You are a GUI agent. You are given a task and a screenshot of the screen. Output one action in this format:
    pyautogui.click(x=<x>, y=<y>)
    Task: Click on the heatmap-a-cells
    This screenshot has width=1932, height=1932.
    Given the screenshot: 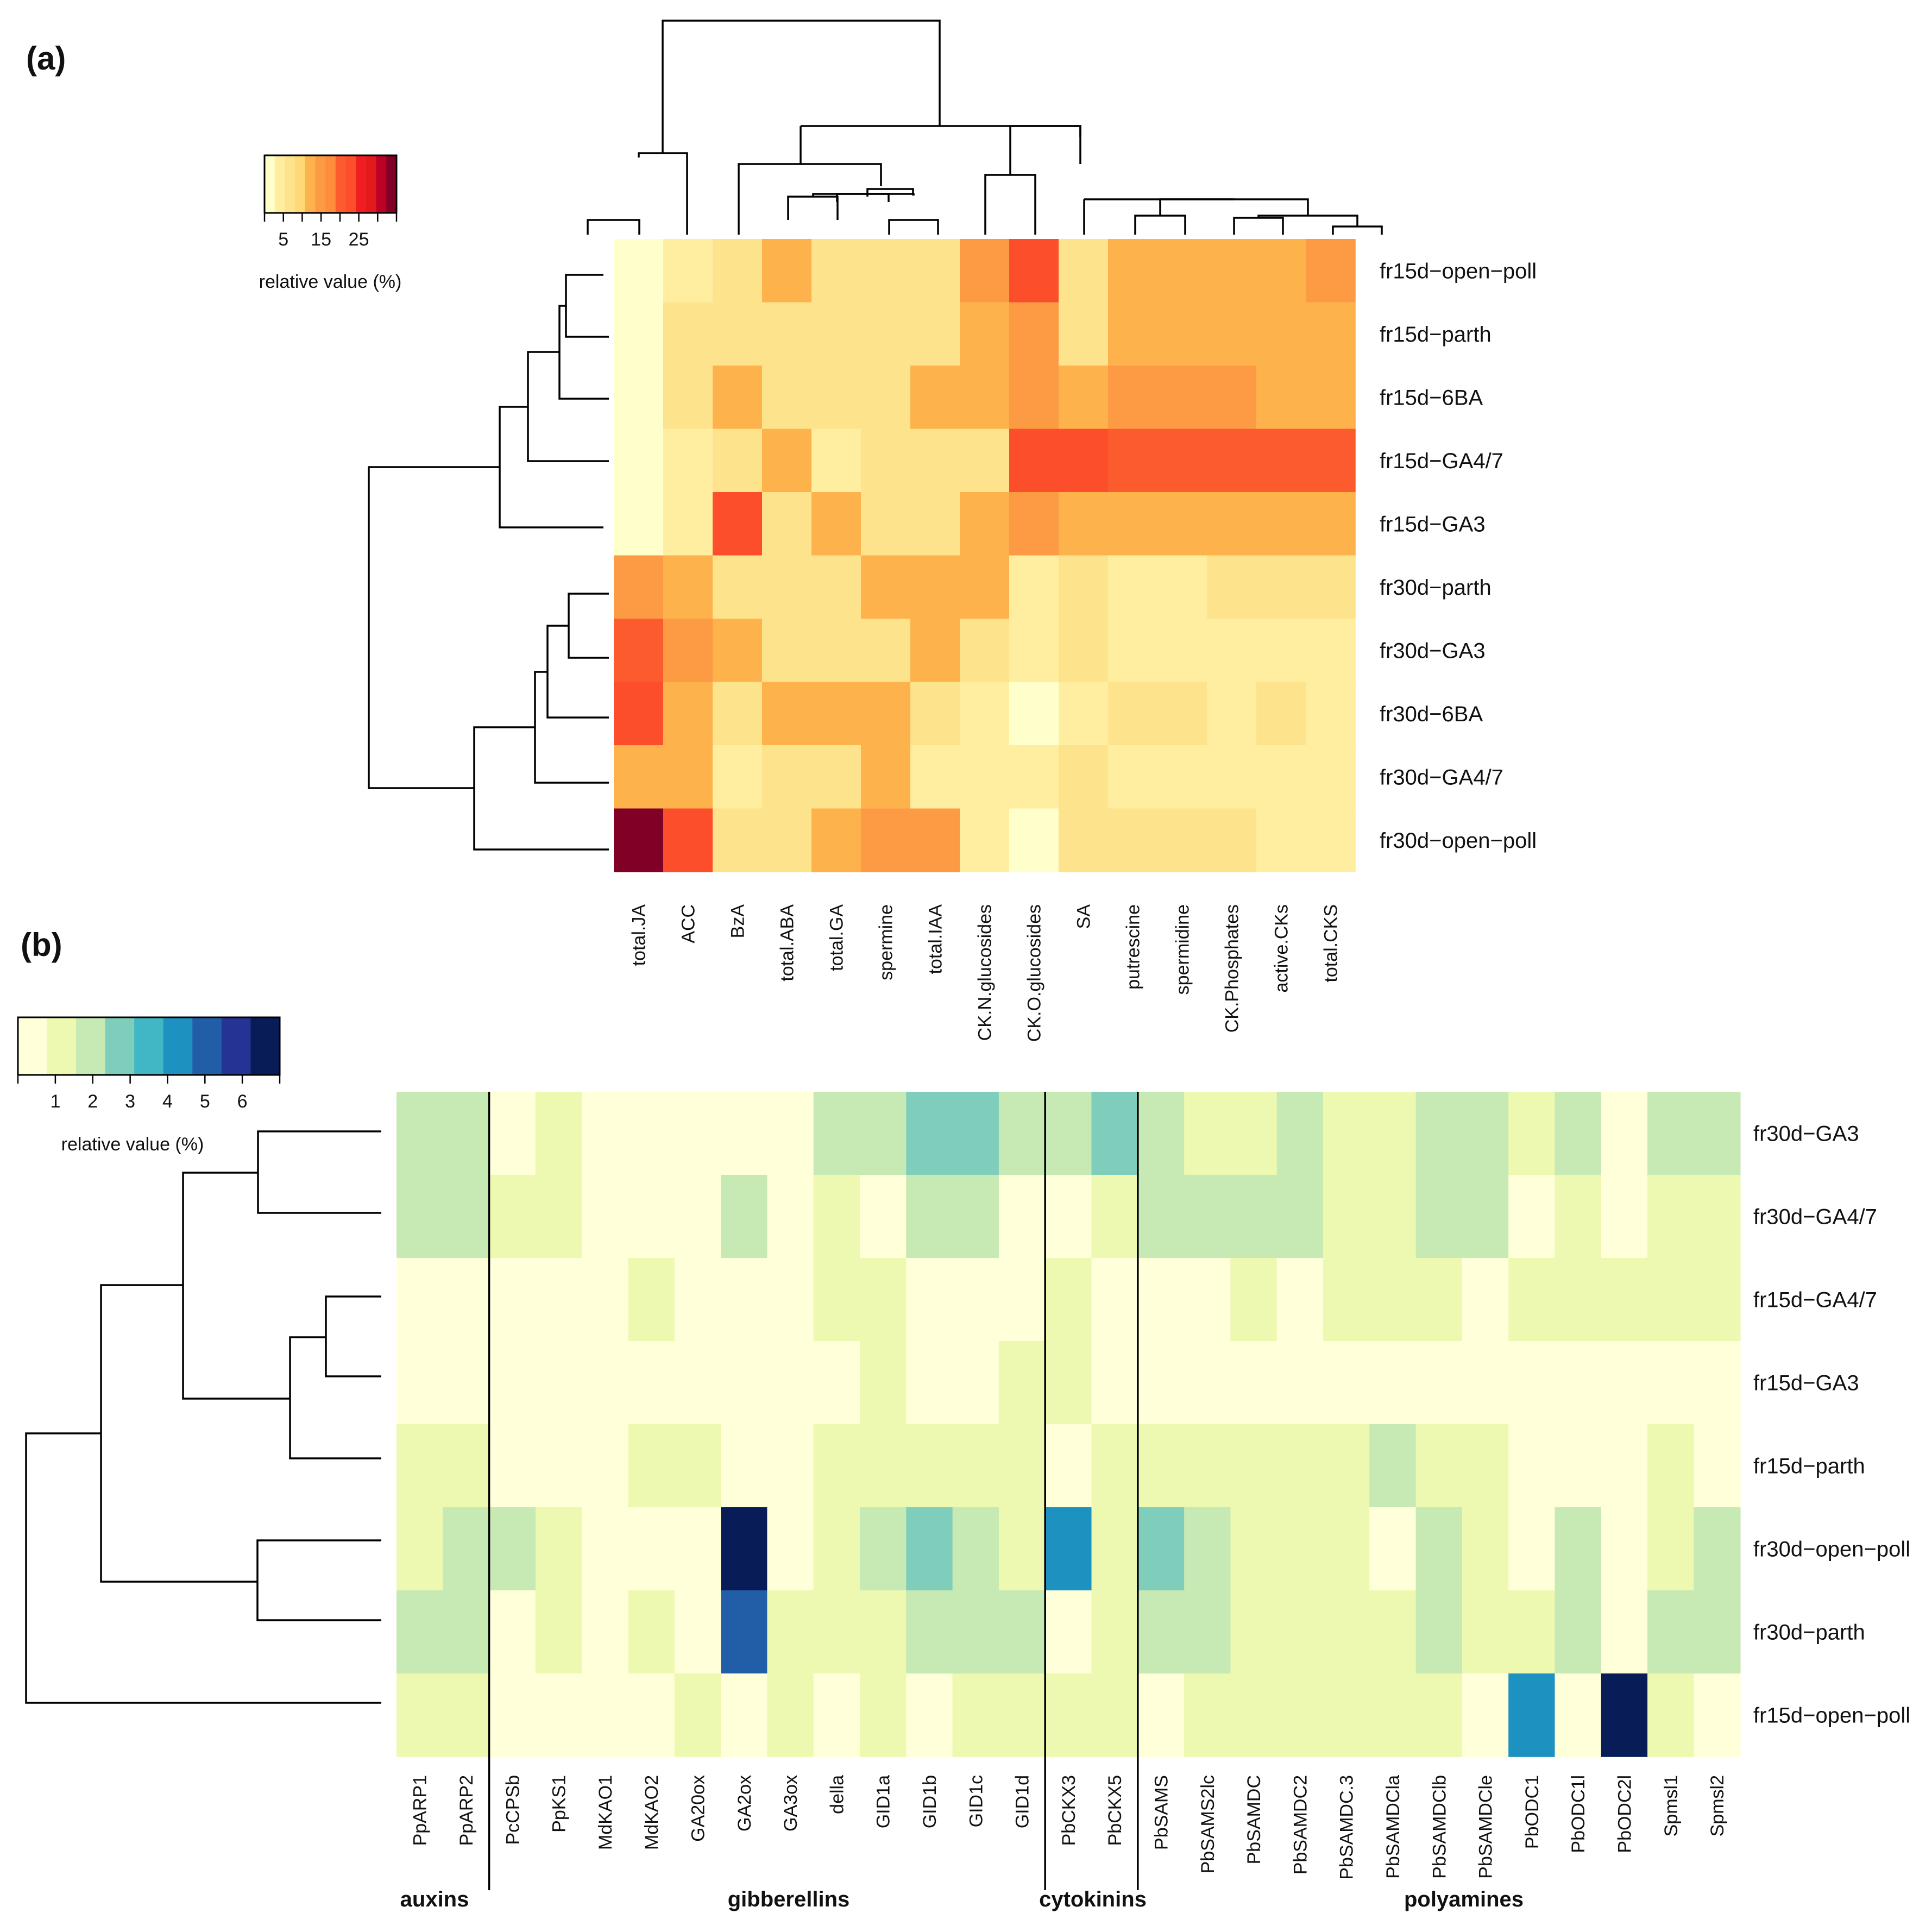 What is the action you would take?
    pyautogui.click(x=985, y=555)
    